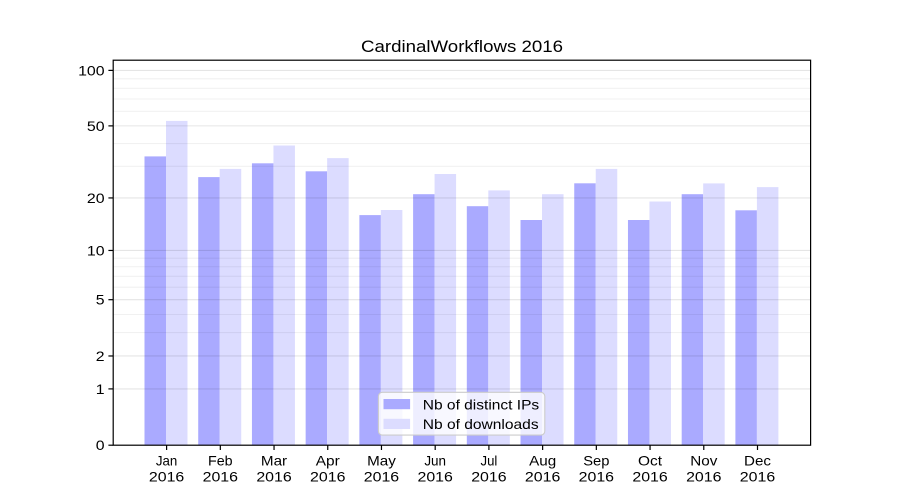 Image resolution: width=900 pixels, height=500 pixels. Describe the element at coordinates (462, 46) in the screenshot. I see `svg-text: CardinalWorkflows 2016` at that location.